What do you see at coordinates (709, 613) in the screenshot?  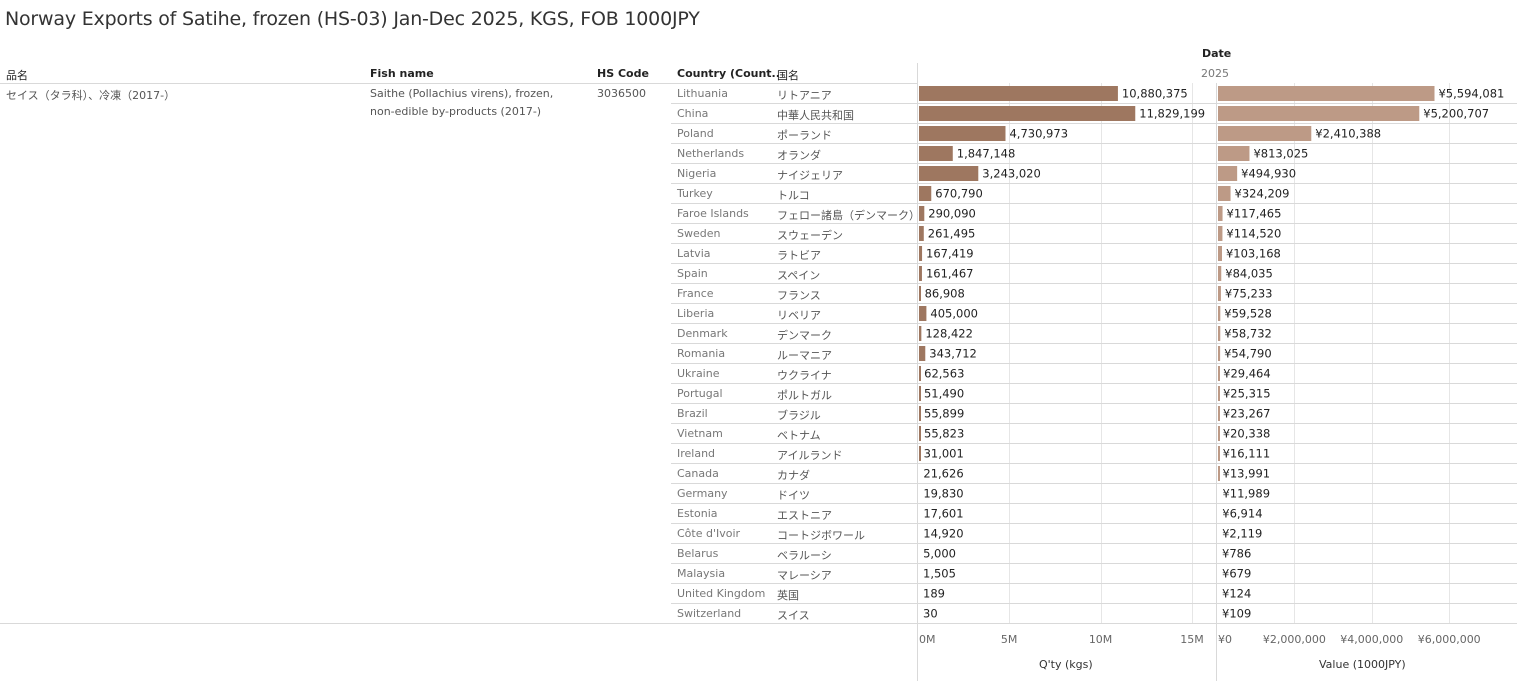 I see `country-name: Switzerland` at bounding box center [709, 613].